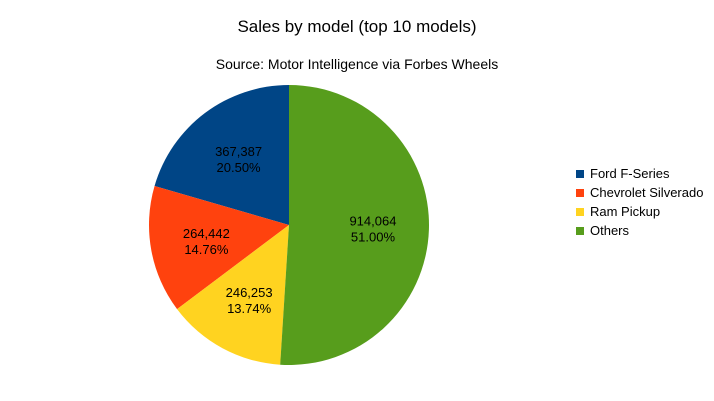 The height and width of the screenshot is (401, 714). I want to click on pie-slice-chevrolet-silverado, so click(218, 247).